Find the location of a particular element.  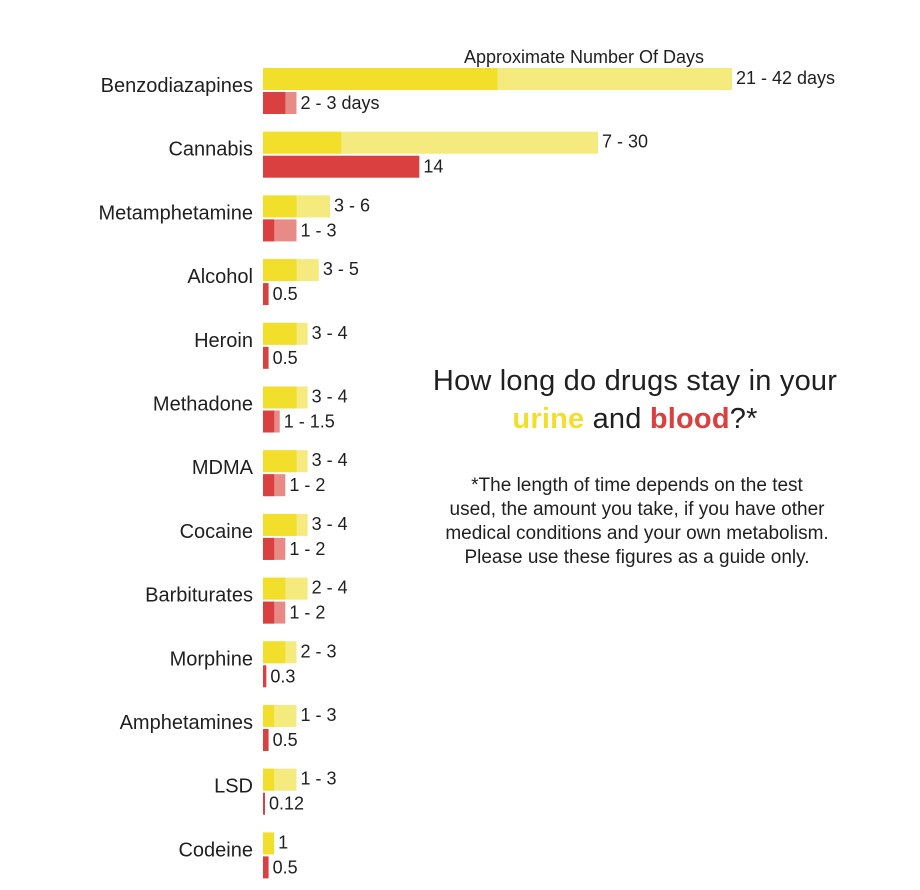

heading-line-2: urine and blood?* is located at coordinates (635, 419).